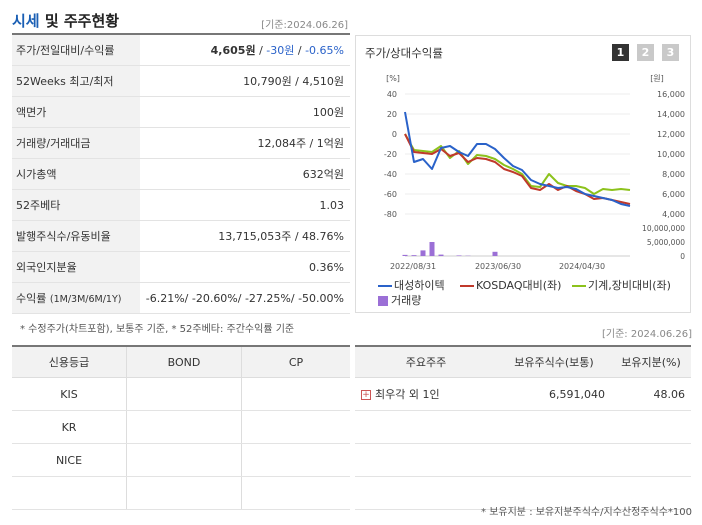 The image size is (702, 525). I want to click on chart-title: 주가/상대수익률, so click(404, 53).